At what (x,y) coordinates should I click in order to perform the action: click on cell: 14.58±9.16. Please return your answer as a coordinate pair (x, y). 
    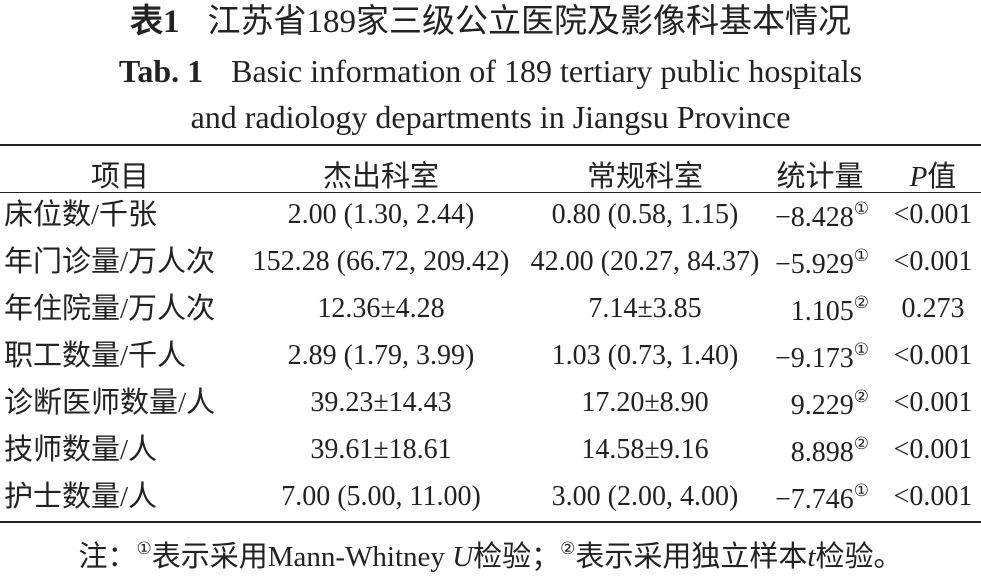
    Looking at the image, I should click on (645, 449).